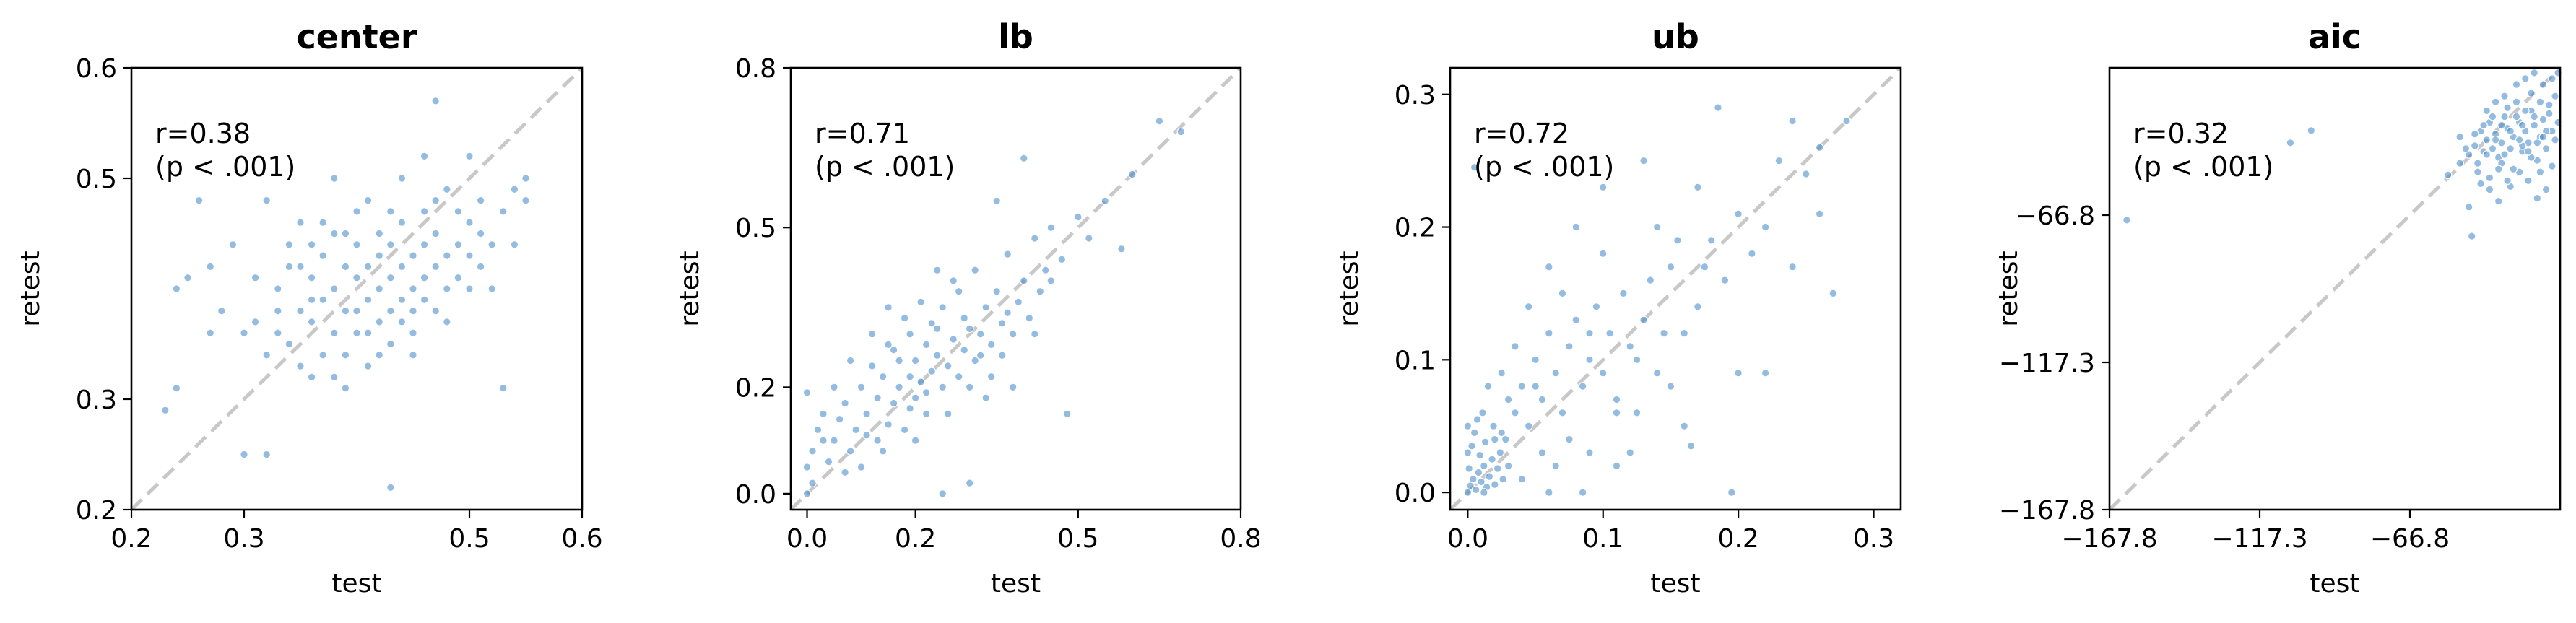 Image resolution: width=2576 pixels, height=623 pixels. Describe the element at coordinates (1015, 36) in the screenshot. I see `chart-title: lb` at that location.